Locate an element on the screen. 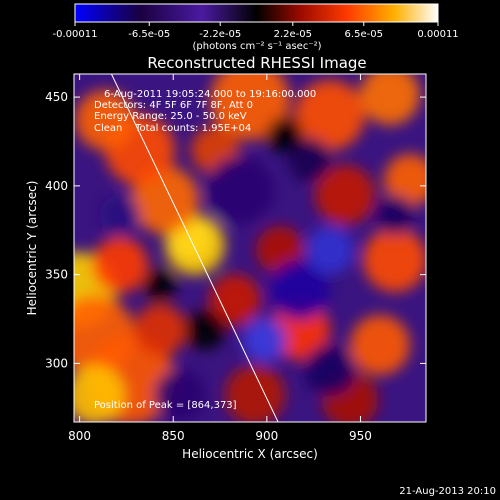 Image resolution: width=500 pixels, height=500 pixels. y-tick-label: 400 is located at coordinates (56, 186).